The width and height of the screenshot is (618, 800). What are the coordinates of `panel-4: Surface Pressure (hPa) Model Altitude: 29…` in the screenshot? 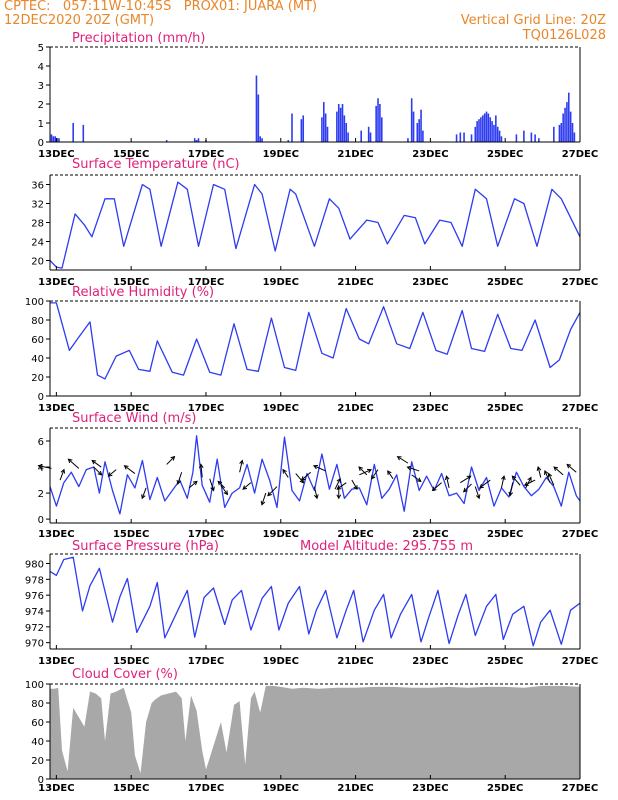 It's located at (311, 603).